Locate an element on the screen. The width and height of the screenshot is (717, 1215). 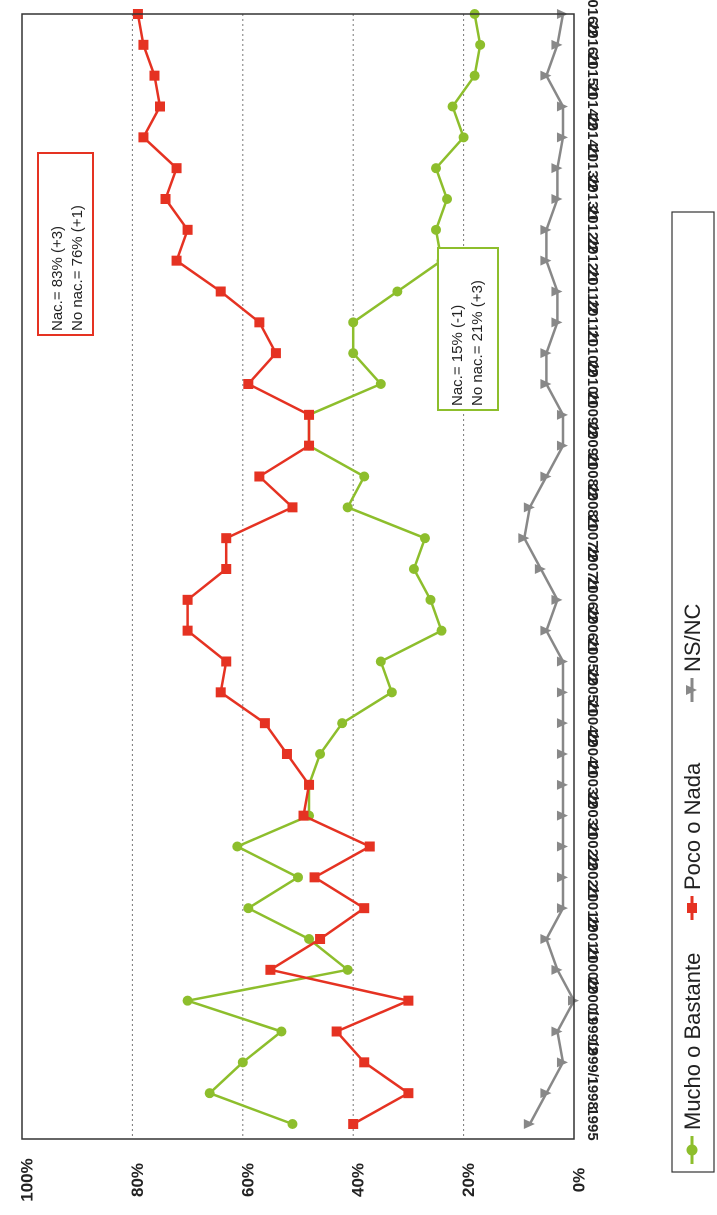
x-tick-label: 2006/1 is located at coordinates (592, 631).